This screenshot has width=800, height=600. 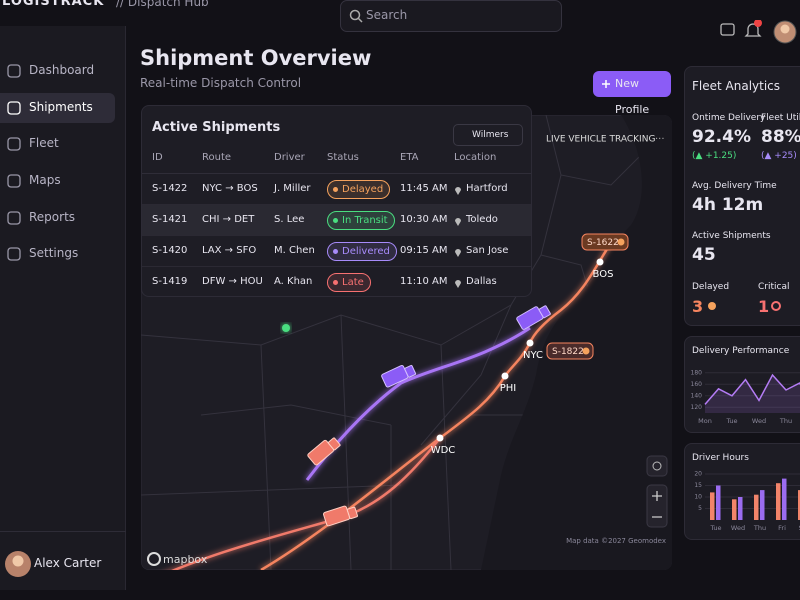 What do you see at coordinates (697, 407) in the screenshot?
I see `y-tick-label: 120` at bounding box center [697, 407].